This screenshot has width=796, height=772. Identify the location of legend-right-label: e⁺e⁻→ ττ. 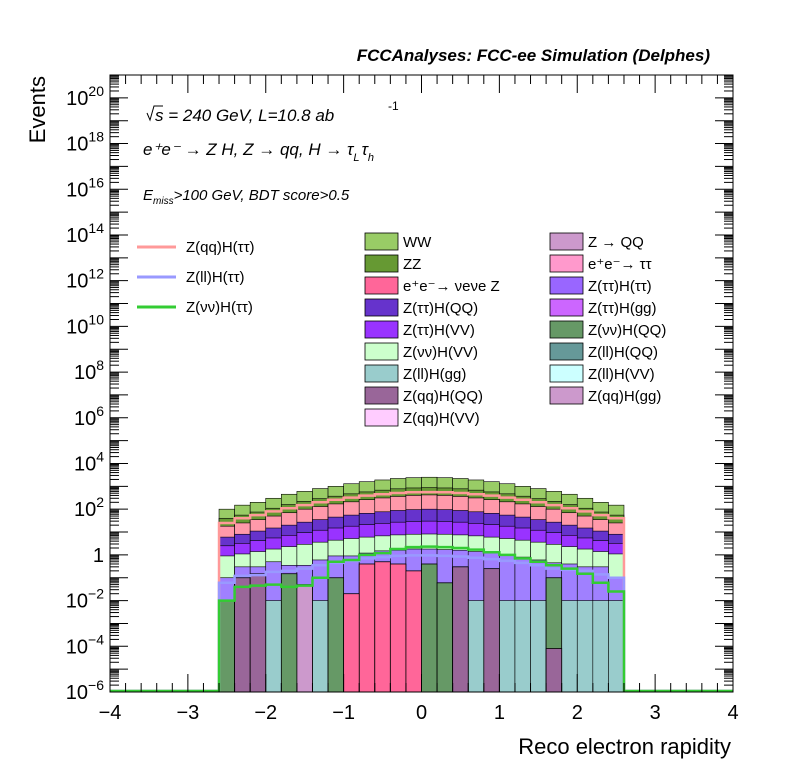
(620, 264).